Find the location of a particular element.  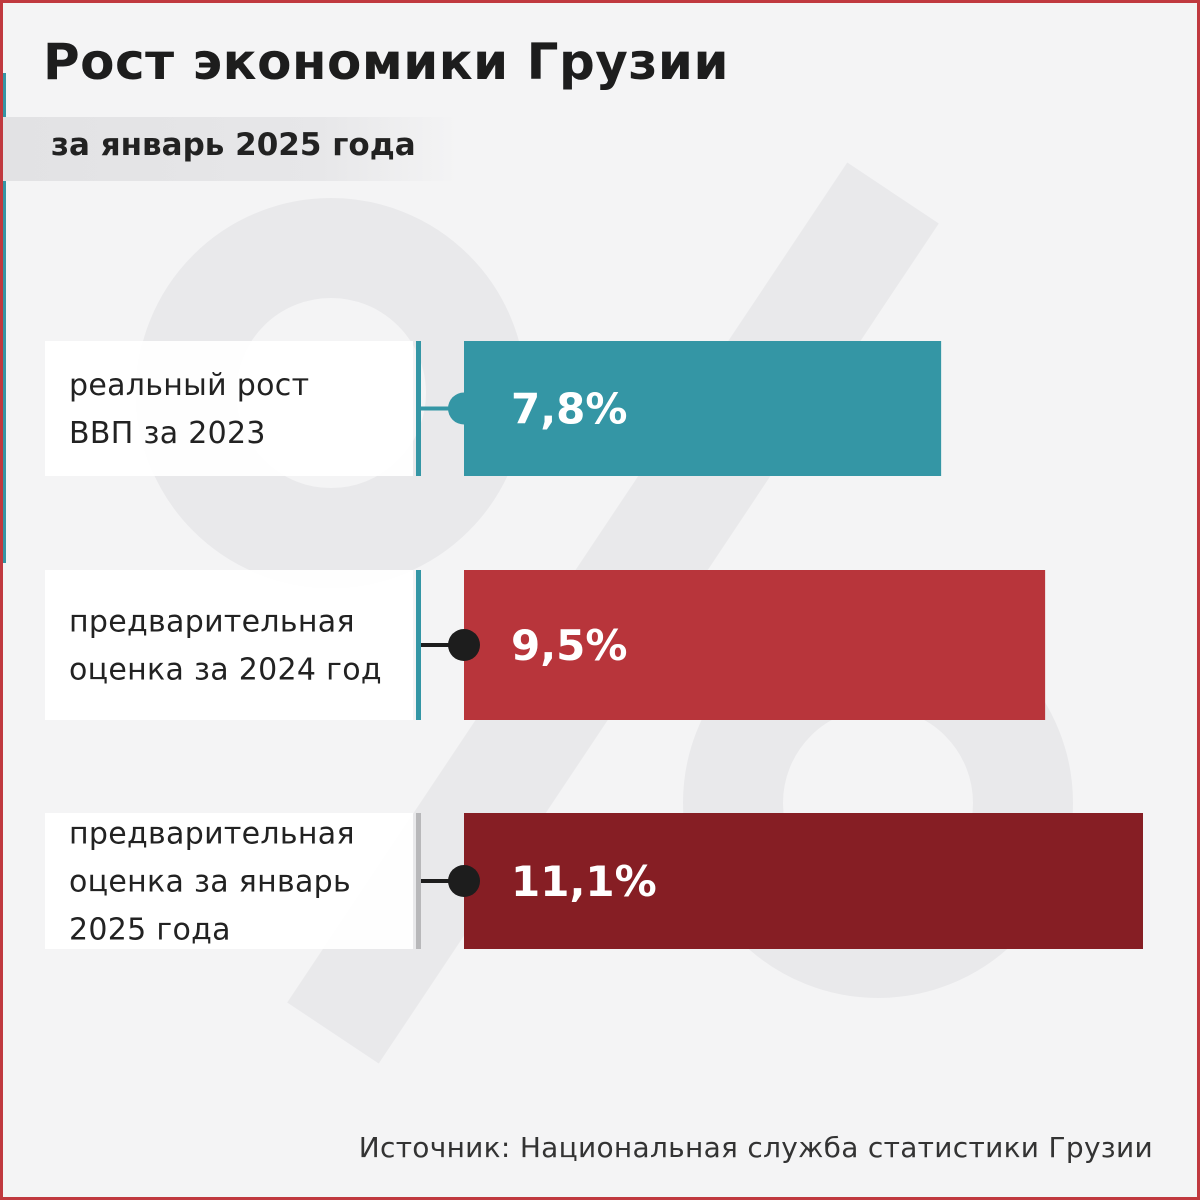

page-subtitle: за январь 2025 года is located at coordinates (233, 145).